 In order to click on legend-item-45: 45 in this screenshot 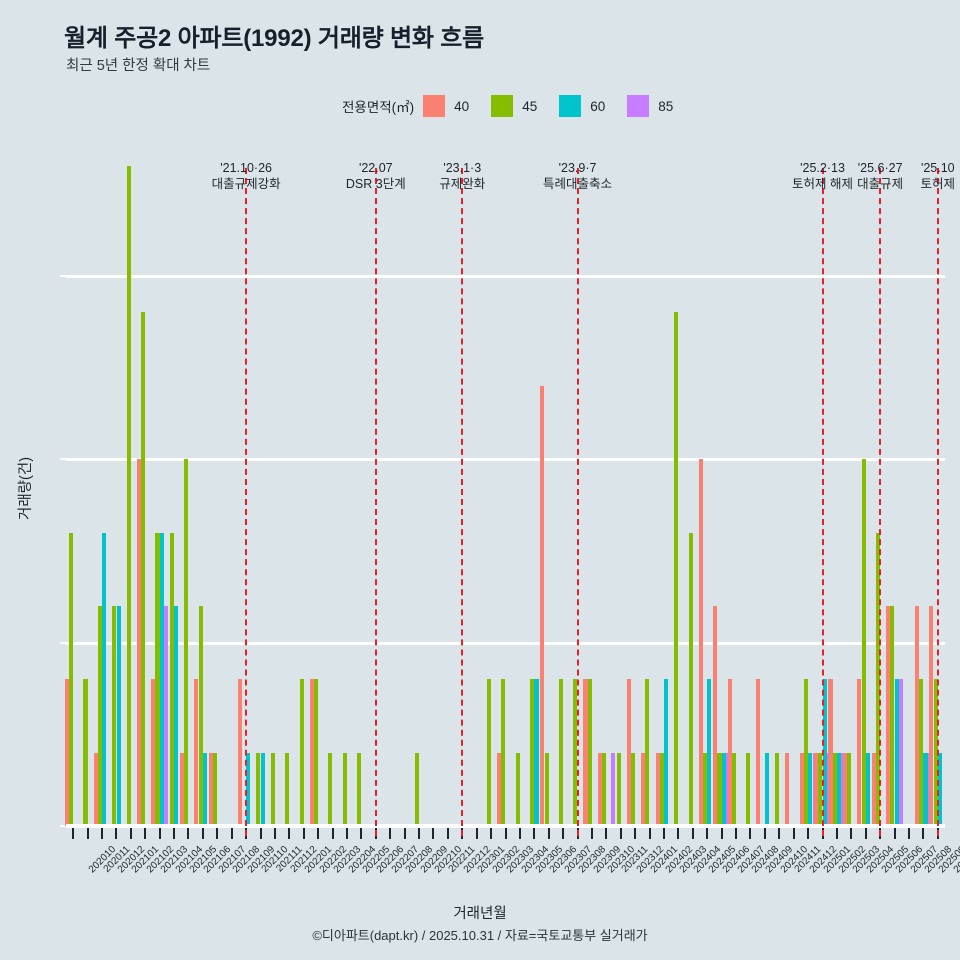, I will do `click(525, 106)`.